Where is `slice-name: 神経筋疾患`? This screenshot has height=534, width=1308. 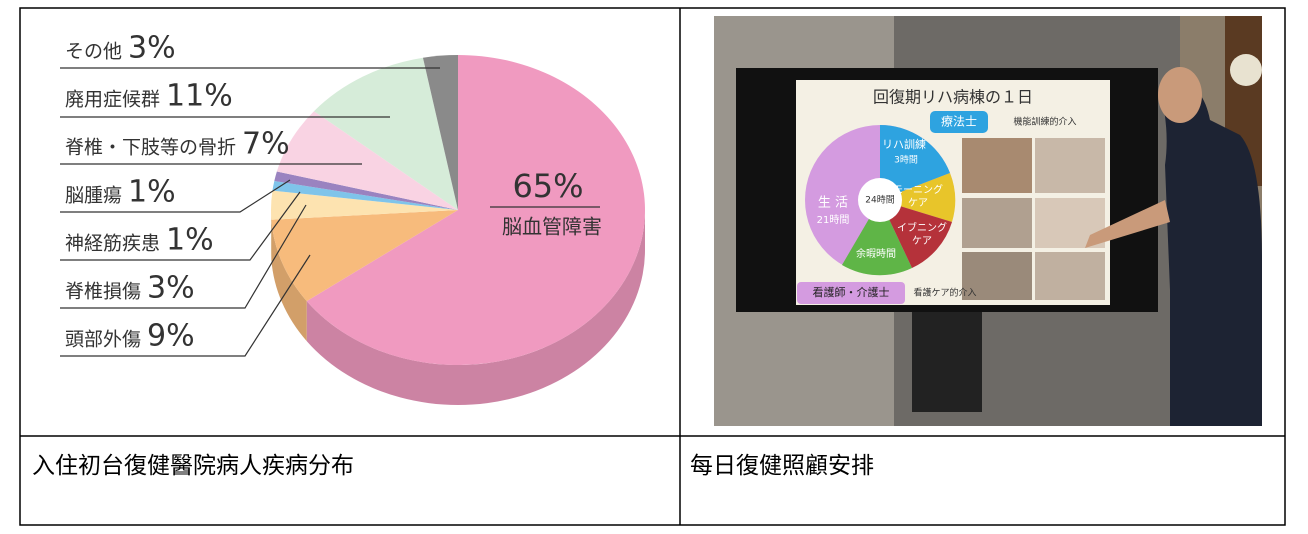
slice-name: 神経筋疾患 is located at coordinates (112, 244).